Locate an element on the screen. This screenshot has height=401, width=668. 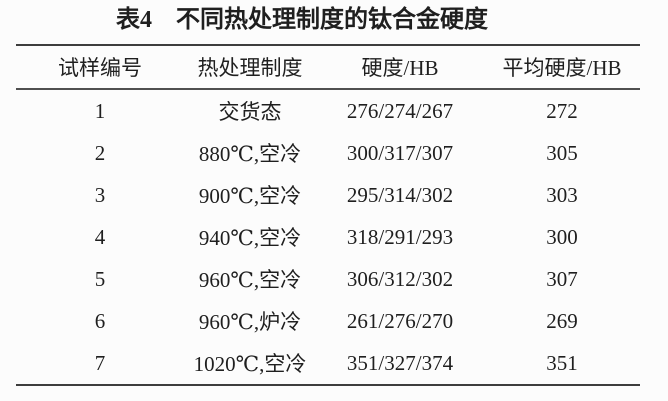
table-row: 6 960℃,炉冷 261/276/270 269 is located at coordinates (328, 321).